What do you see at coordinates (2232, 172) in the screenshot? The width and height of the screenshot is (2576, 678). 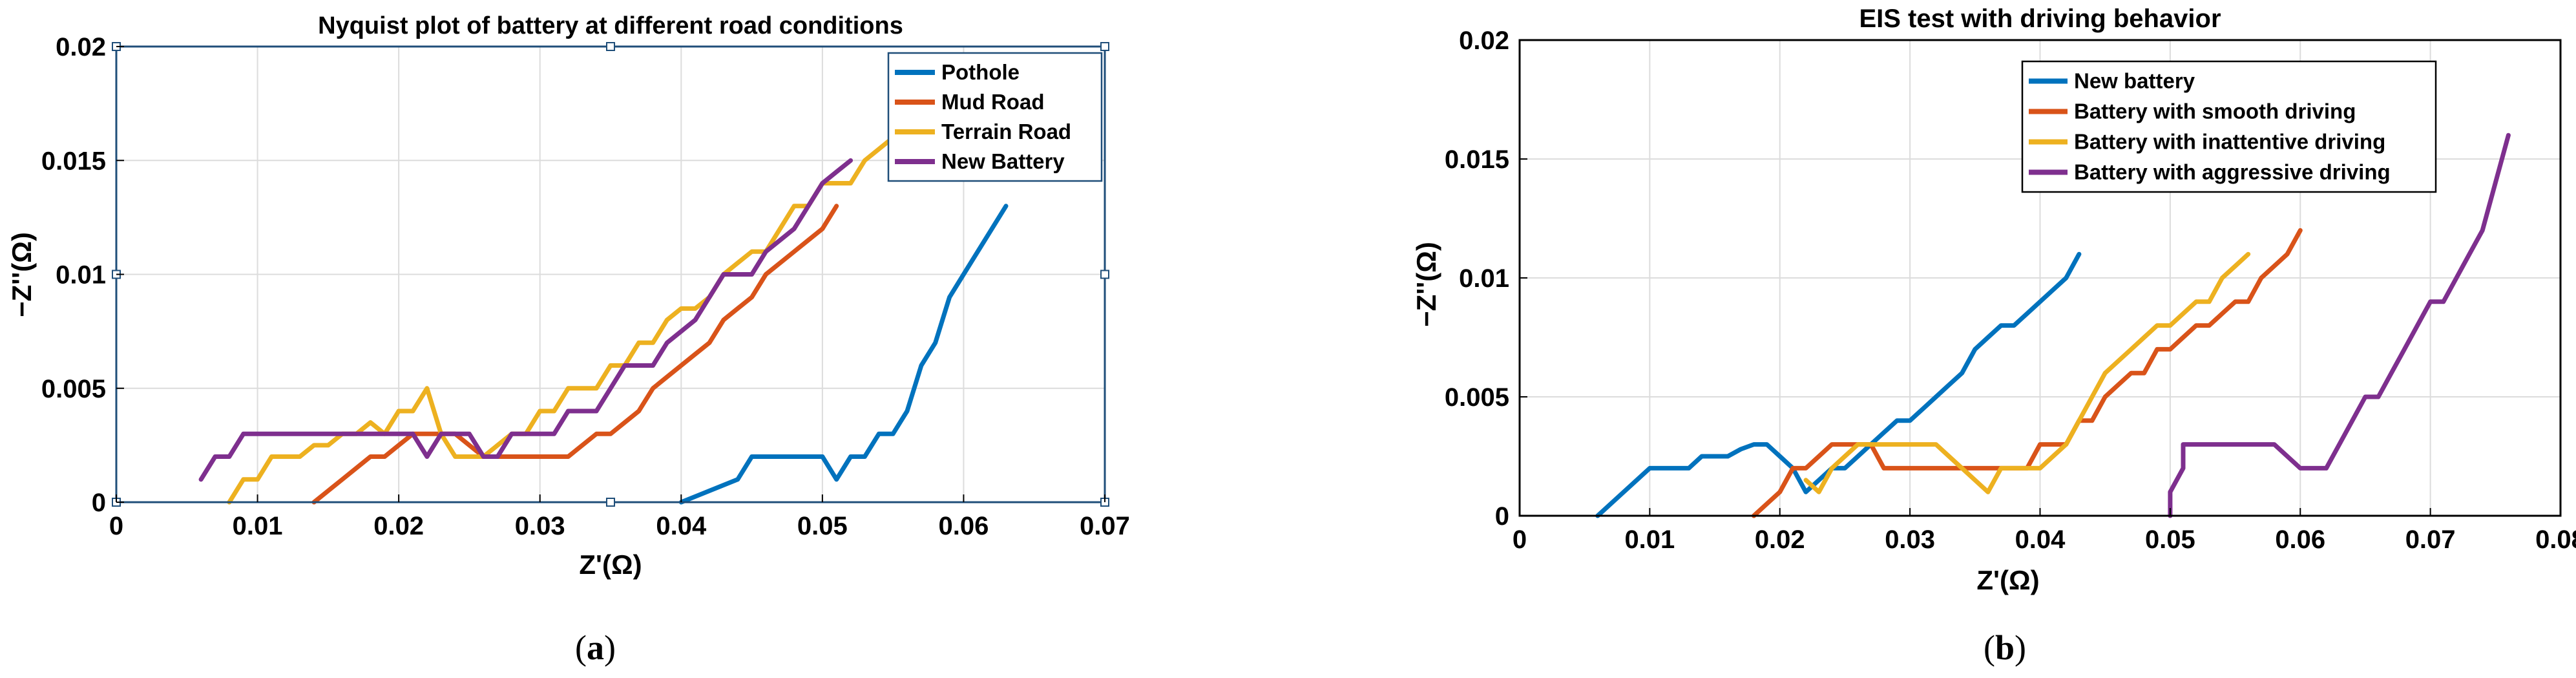 I see `legend-label: Battery with aggressive driving` at bounding box center [2232, 172].